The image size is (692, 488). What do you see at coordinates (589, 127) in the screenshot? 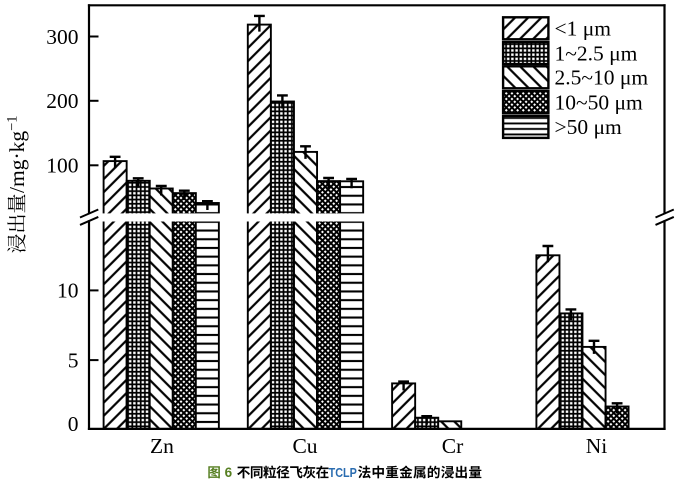
I see `svg-text: >50 μm` at bounding box center [589, 127].